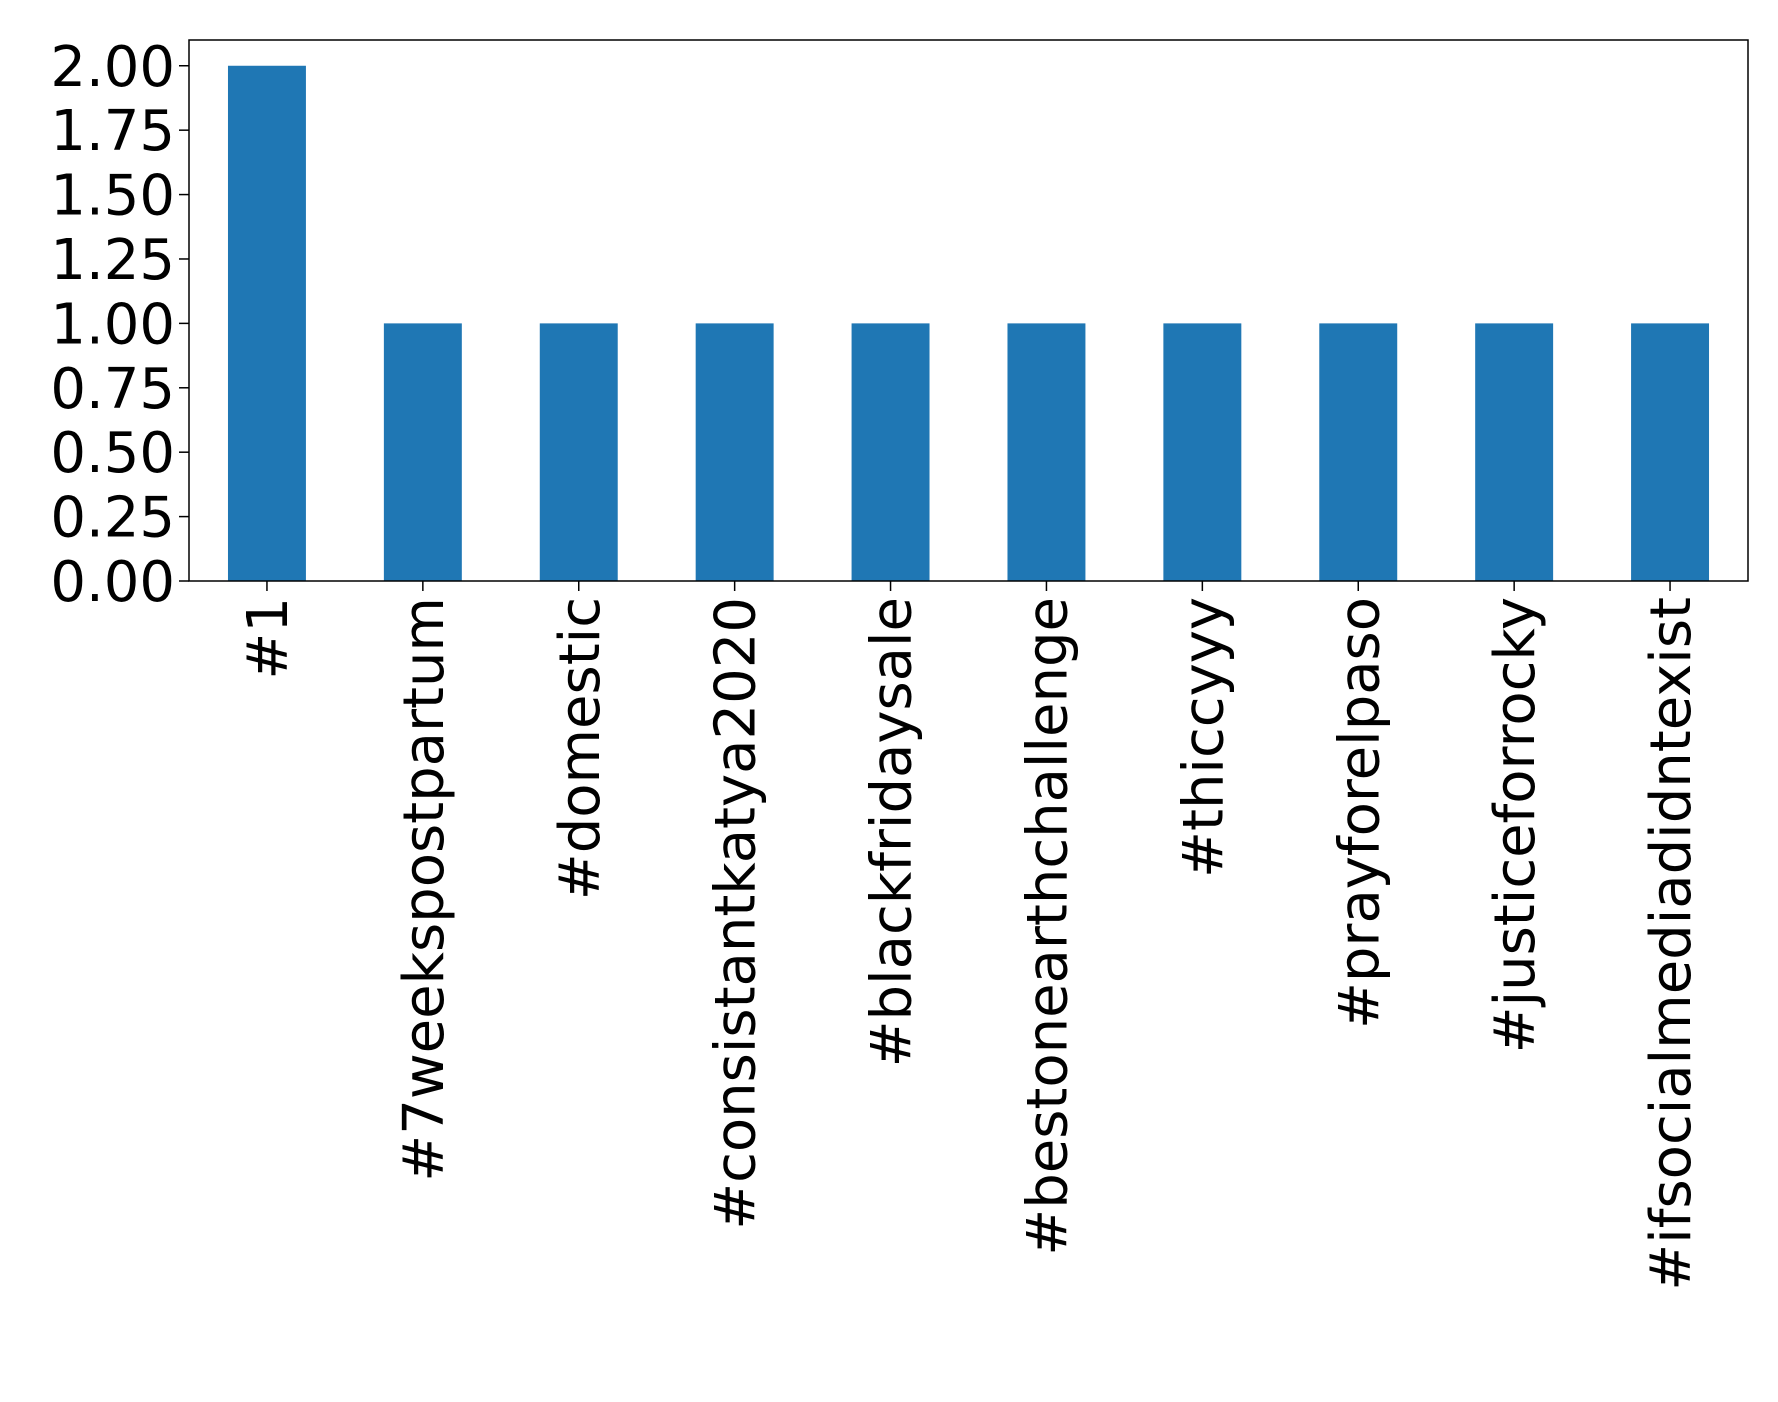 Image resolution: width=1778 pixels, height=1402 pixels. What do you see at coordinates (424, 889) in the screenshot?
I see `x-tick-label: #7weekspostpartum` at bounding box center [424, 889].